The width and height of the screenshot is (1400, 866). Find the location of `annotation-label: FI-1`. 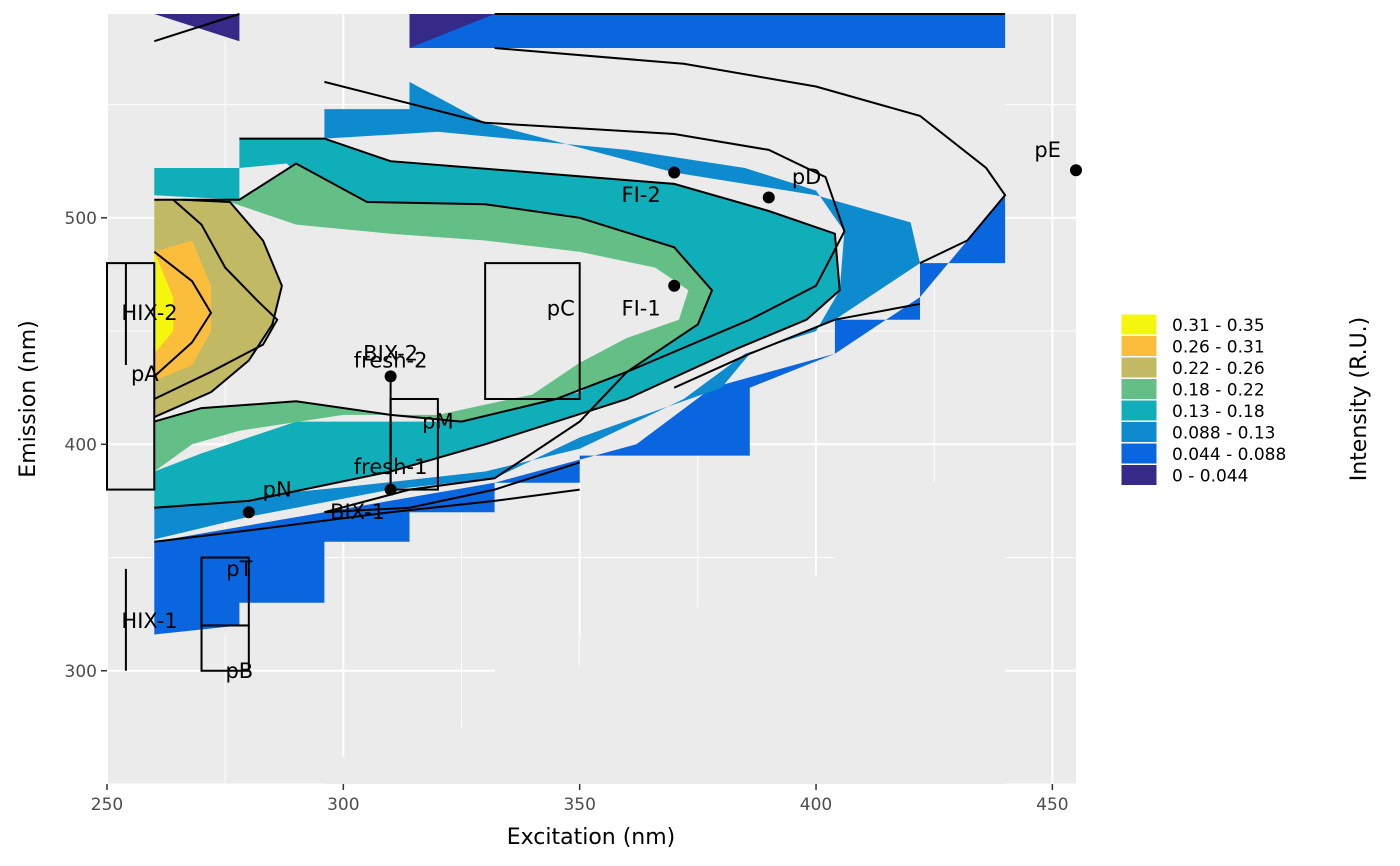

annotation-label: FI-1 is located at coordinates (641, 308).